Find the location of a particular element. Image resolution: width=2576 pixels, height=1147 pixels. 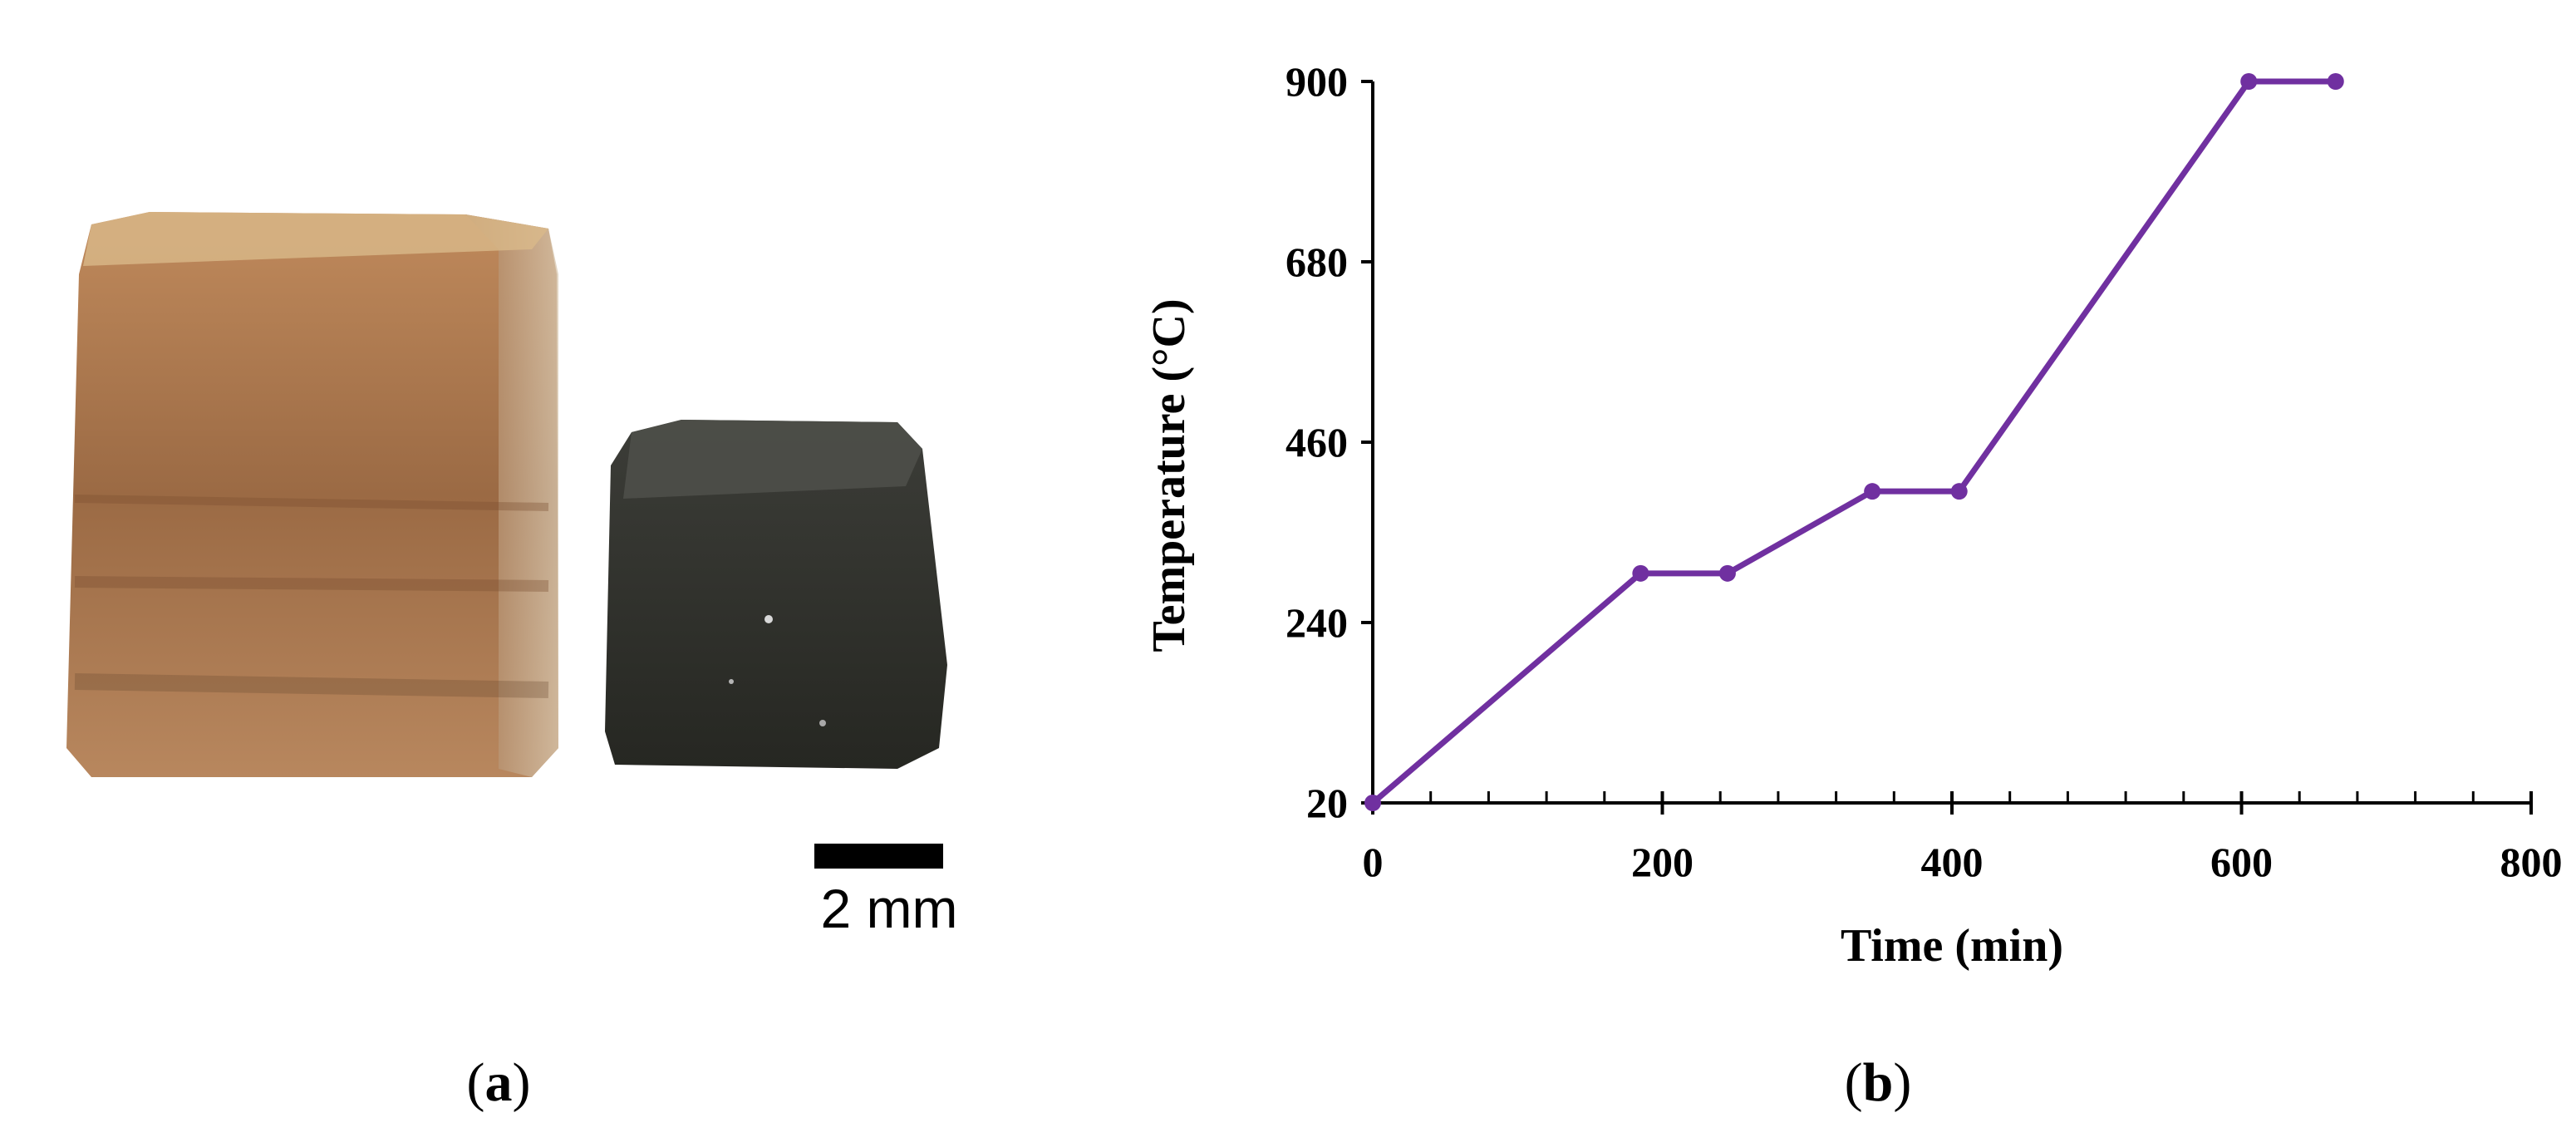

panel-b-label: (b) is located at coordinates (1878, 1083).